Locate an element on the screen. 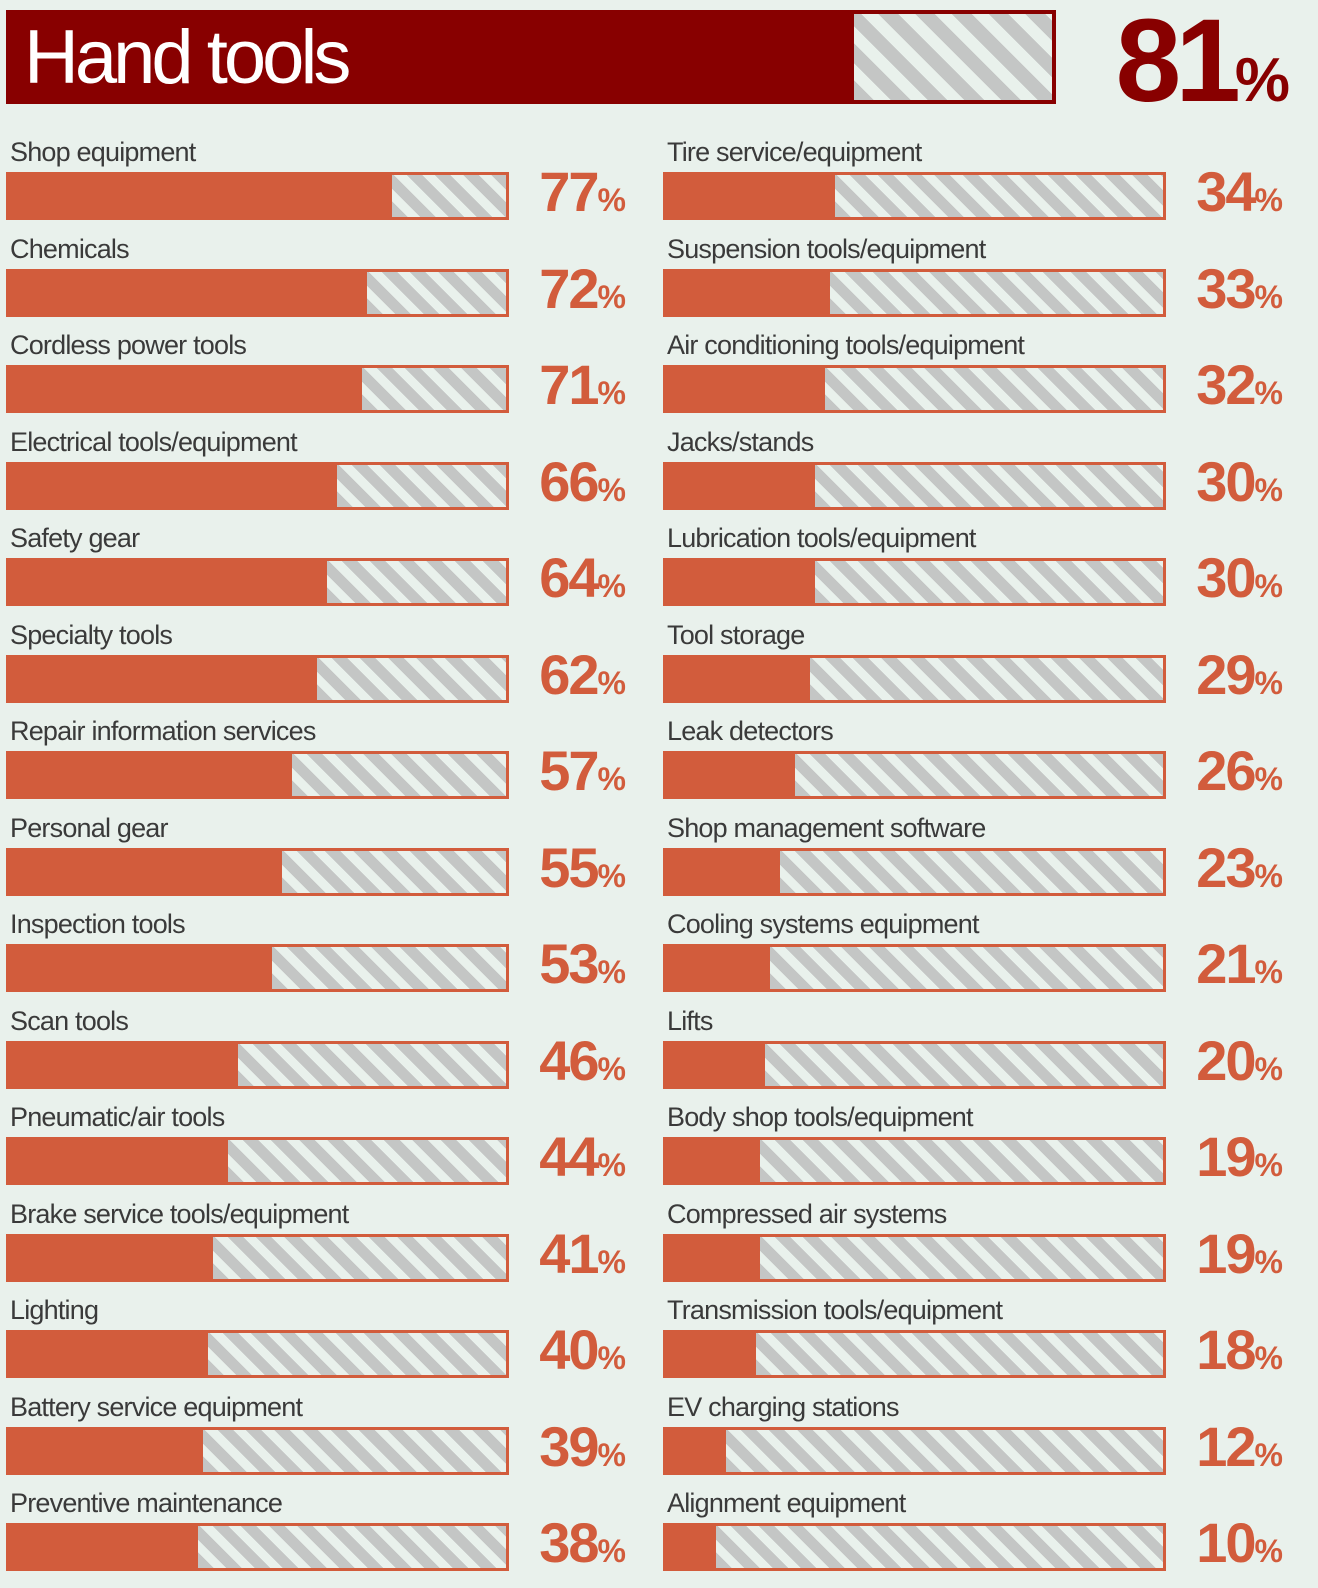 This screenshot has width=1318, height=1588. bar-item: Lighting 40% is located at coordinates (316, 1342).